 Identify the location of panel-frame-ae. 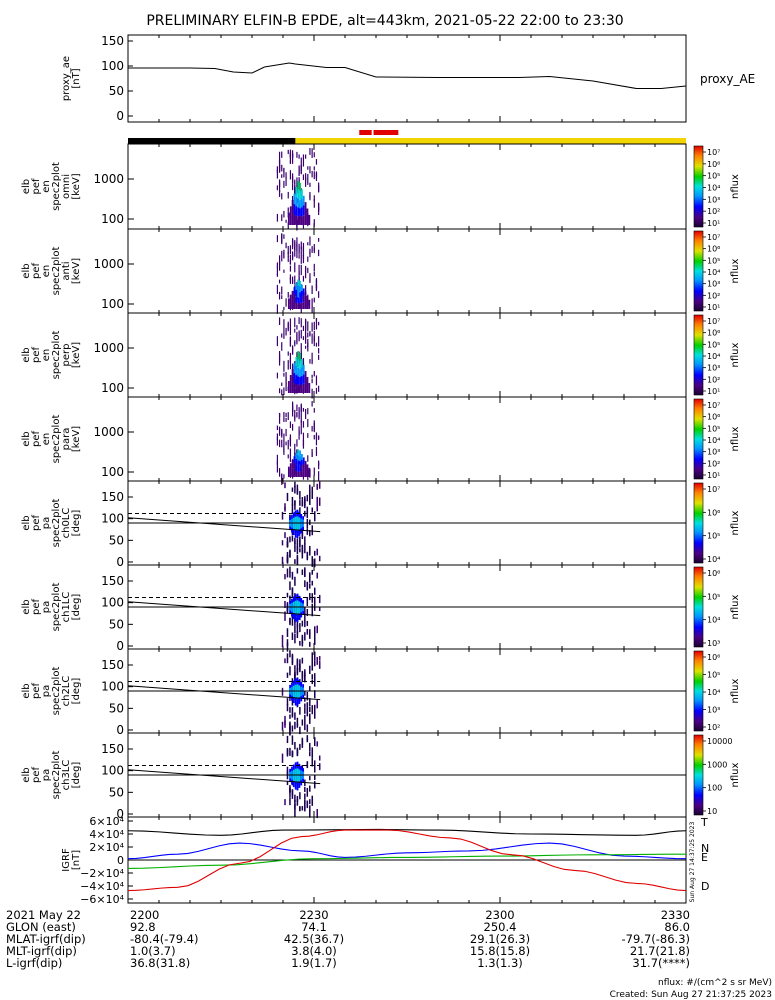
(407, 78).